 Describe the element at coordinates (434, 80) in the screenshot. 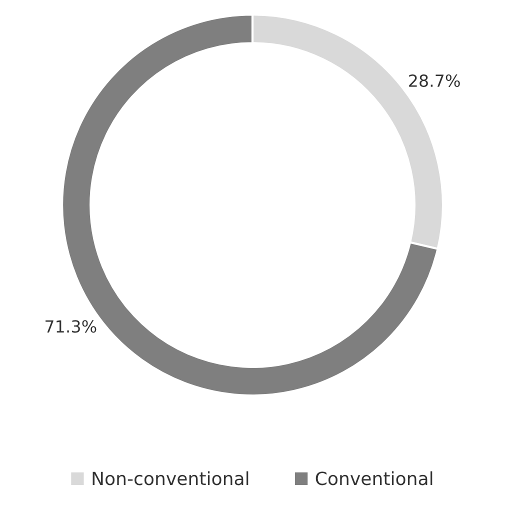

I see `data-label: 28.7%` at that location.